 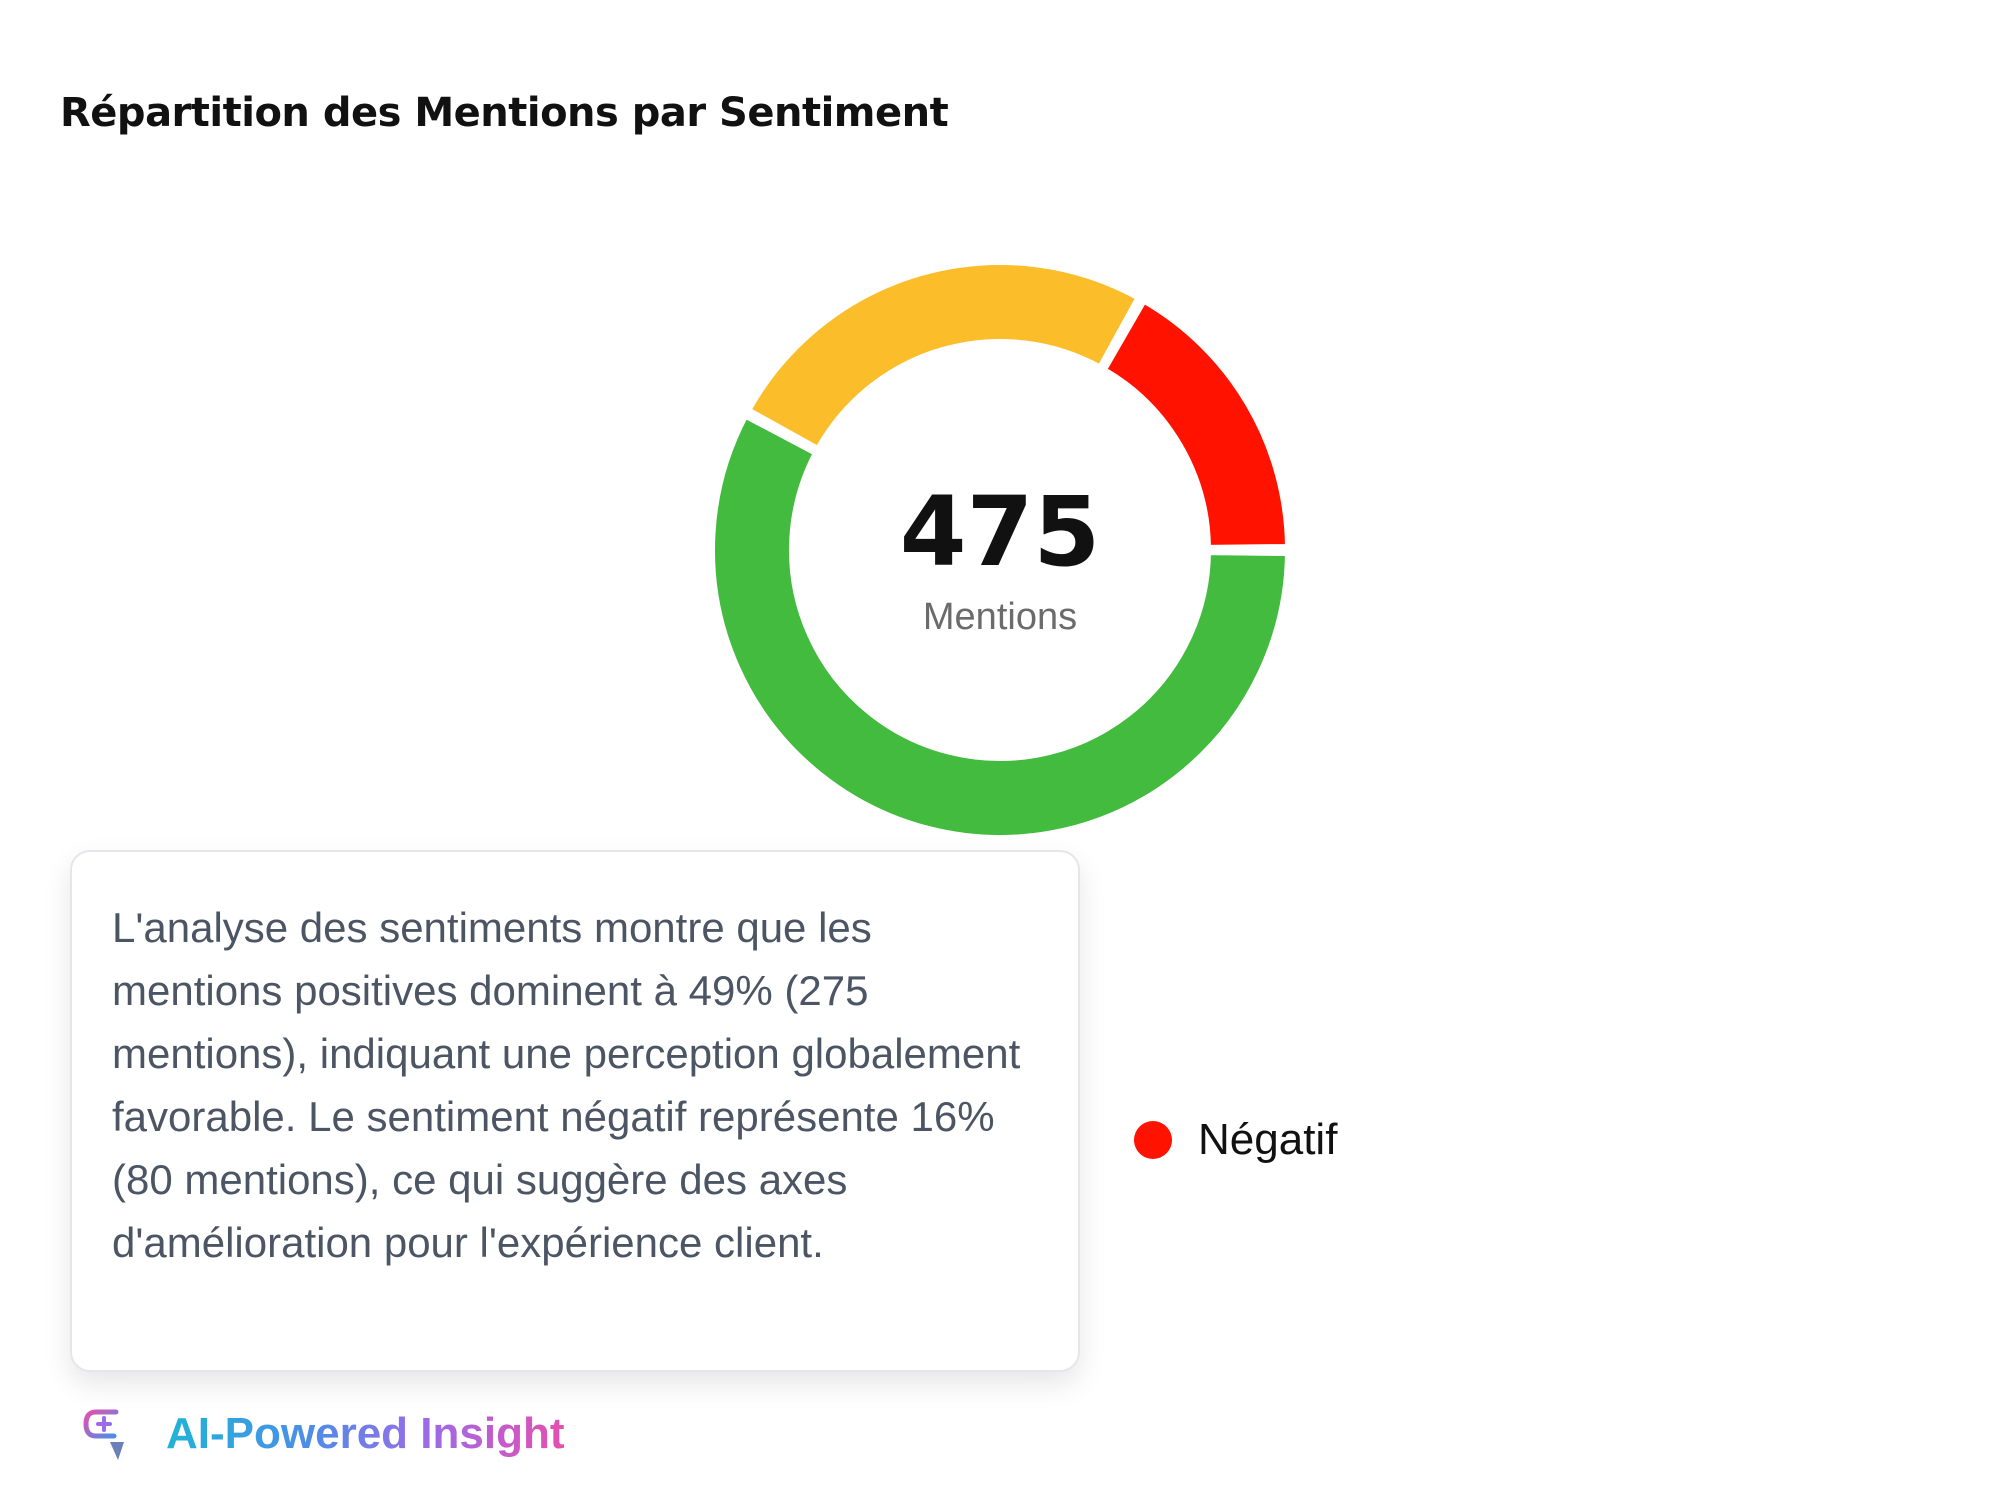 I want to click on ai-insight-label: AI-Powered Insight, so click(x=365, y=1433).